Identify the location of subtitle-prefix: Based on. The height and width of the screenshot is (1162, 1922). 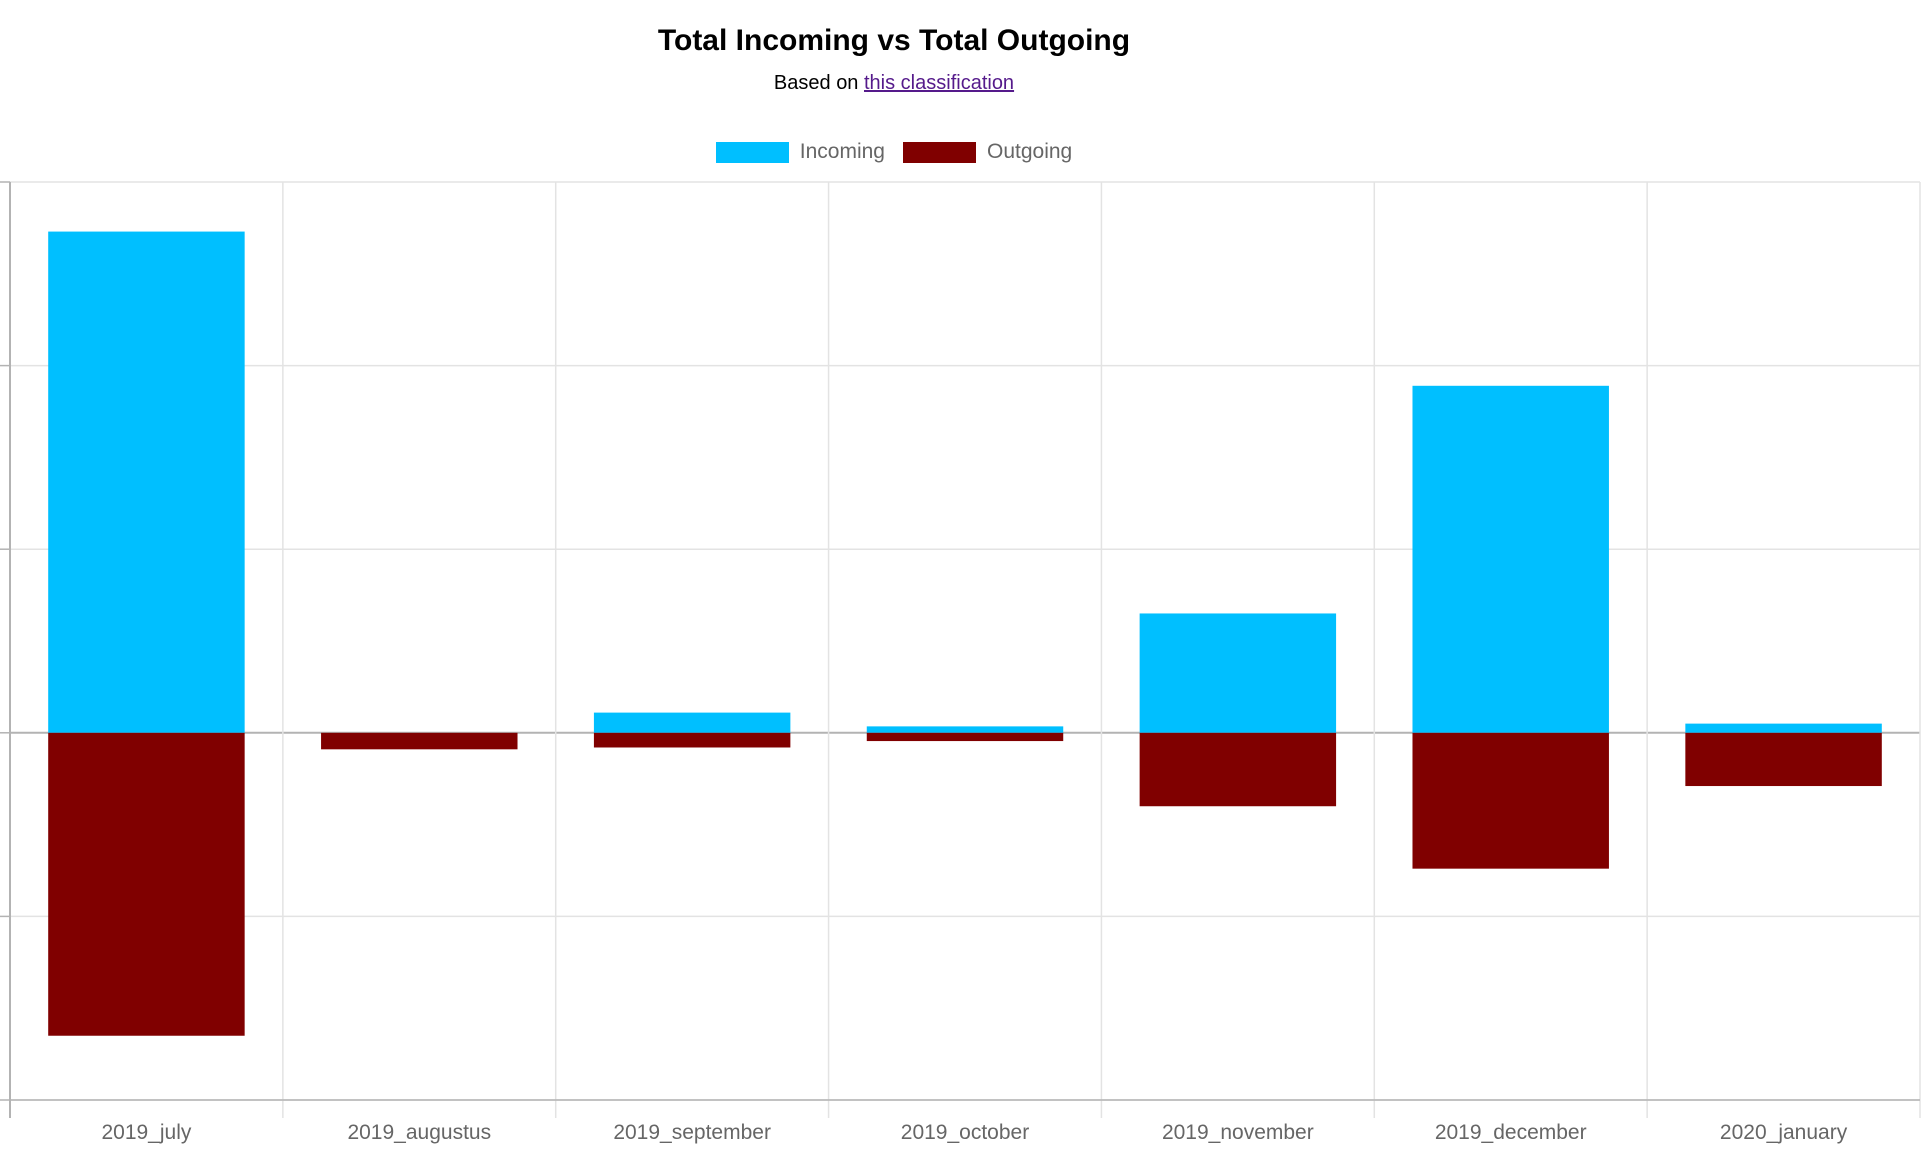
(816, 83).